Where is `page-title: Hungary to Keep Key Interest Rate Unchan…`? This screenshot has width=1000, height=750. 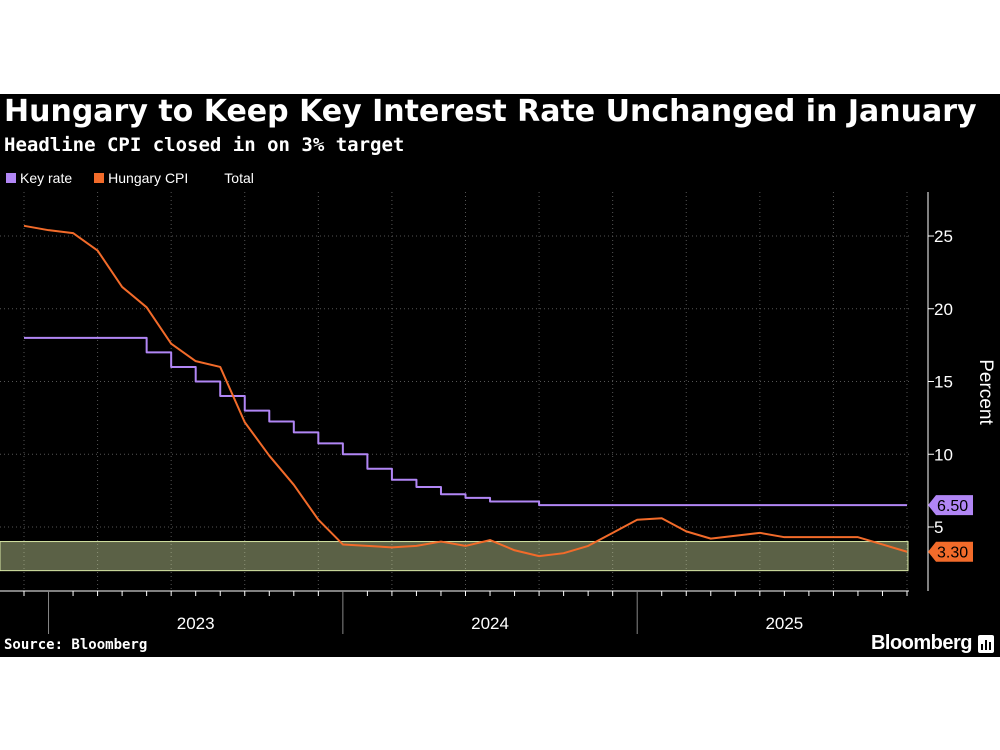 page-title: Hungary to Keep Key Interest Rate Unchan… is located at coordinates (490, 111).